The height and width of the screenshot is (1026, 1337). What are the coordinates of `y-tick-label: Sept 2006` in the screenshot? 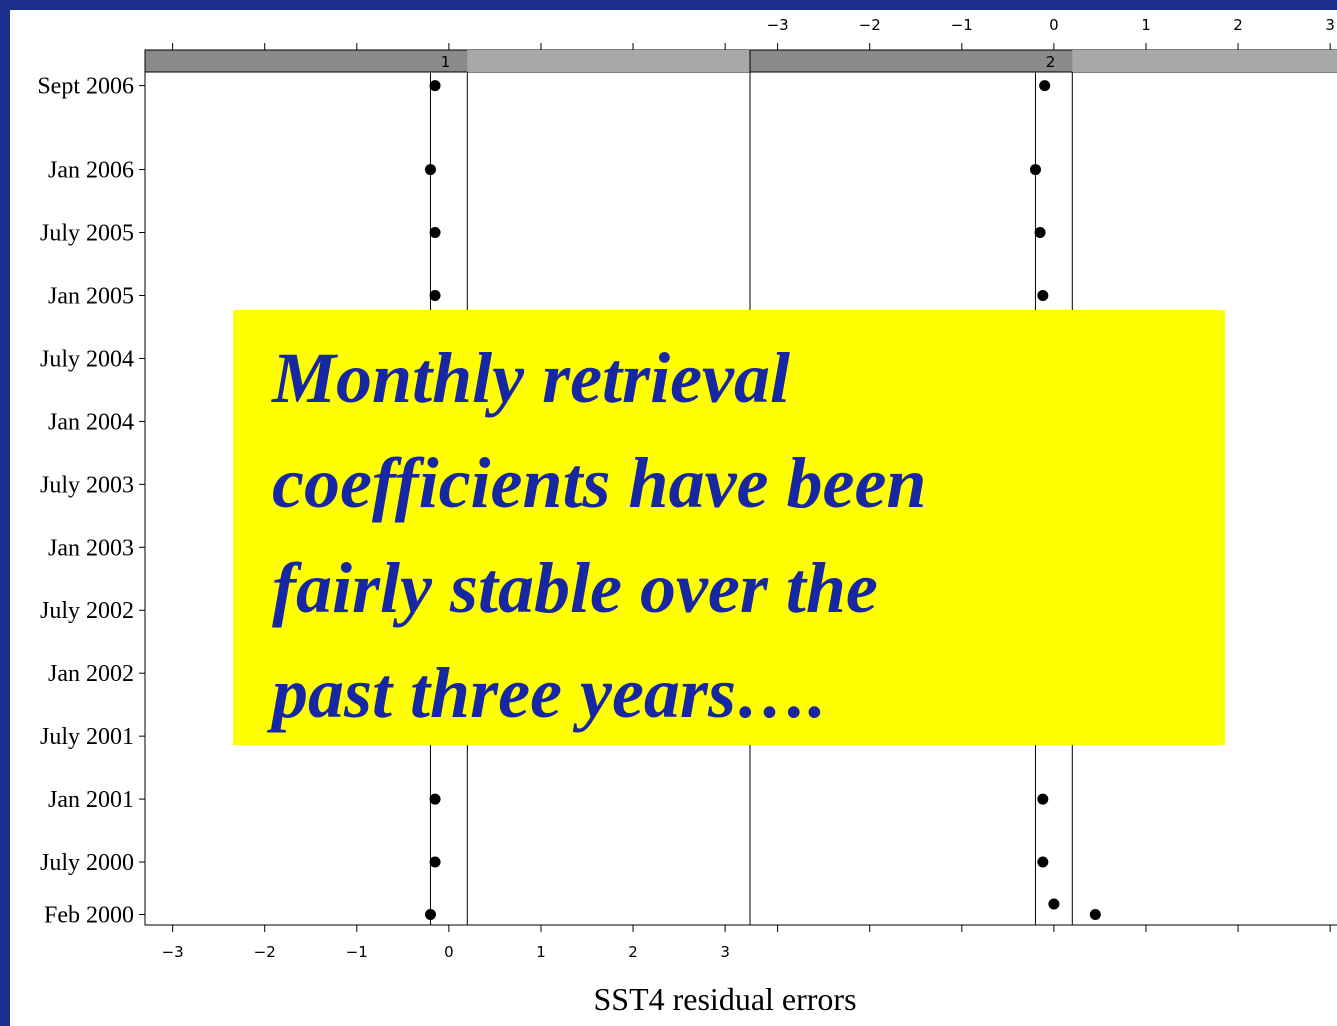 It's located at (85, 87).